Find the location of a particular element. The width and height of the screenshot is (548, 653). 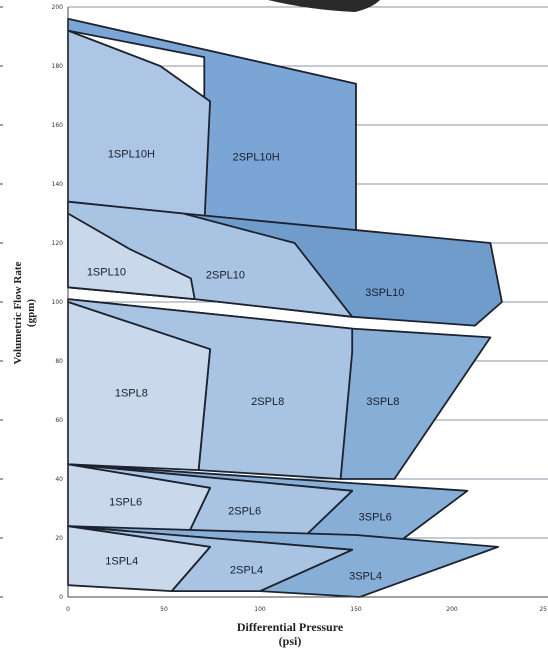

x-tick-label-150: 150 is located at coordinates (356, 609).